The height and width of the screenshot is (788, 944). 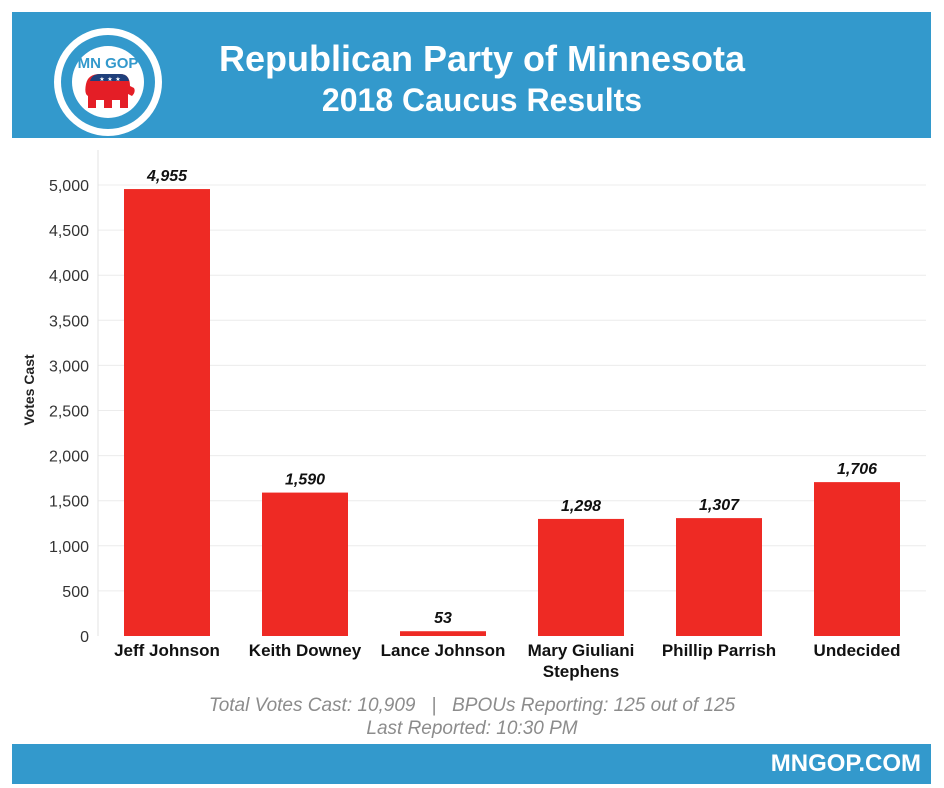 What do you see at coordinates (581, 661) in the screenshot?
I see `x-tick-label: Mary Giuliani Stephens` at bounding box center [581, 661].